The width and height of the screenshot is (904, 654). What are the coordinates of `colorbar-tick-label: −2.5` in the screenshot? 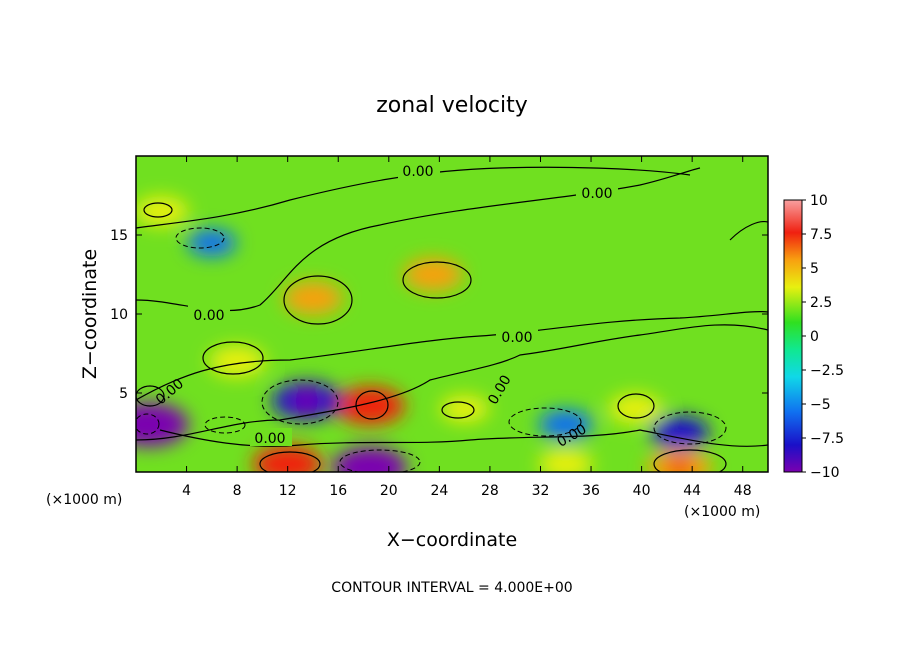 It's located at (827, 371).